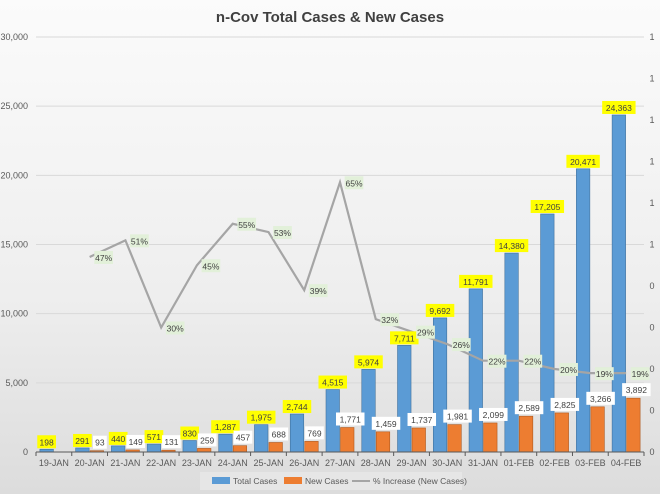 The width and height of the screenshot is (660, 494). Describe the element at coordinates (54, 463) in the screenshot. I see `x-axis-tick: 19-JAN` at that location.